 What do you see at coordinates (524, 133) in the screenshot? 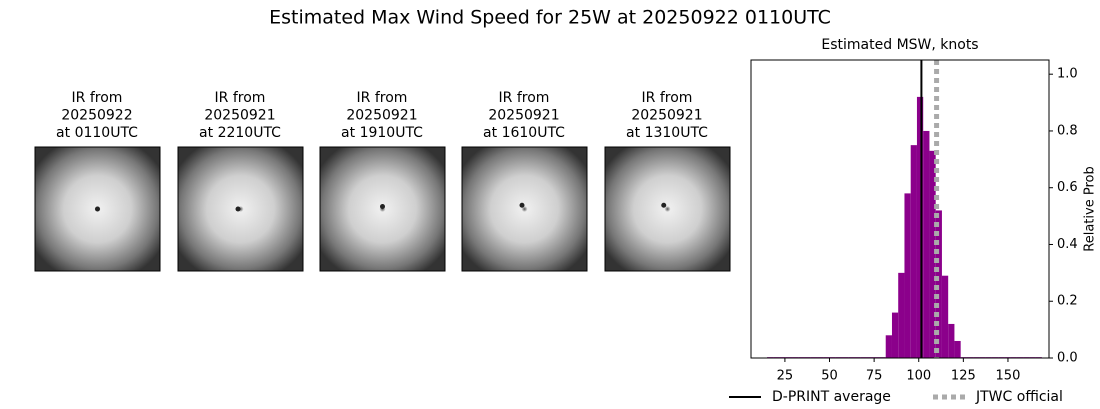
I see `panel-label: at 1610UTC` at bounding box center [524, 133].